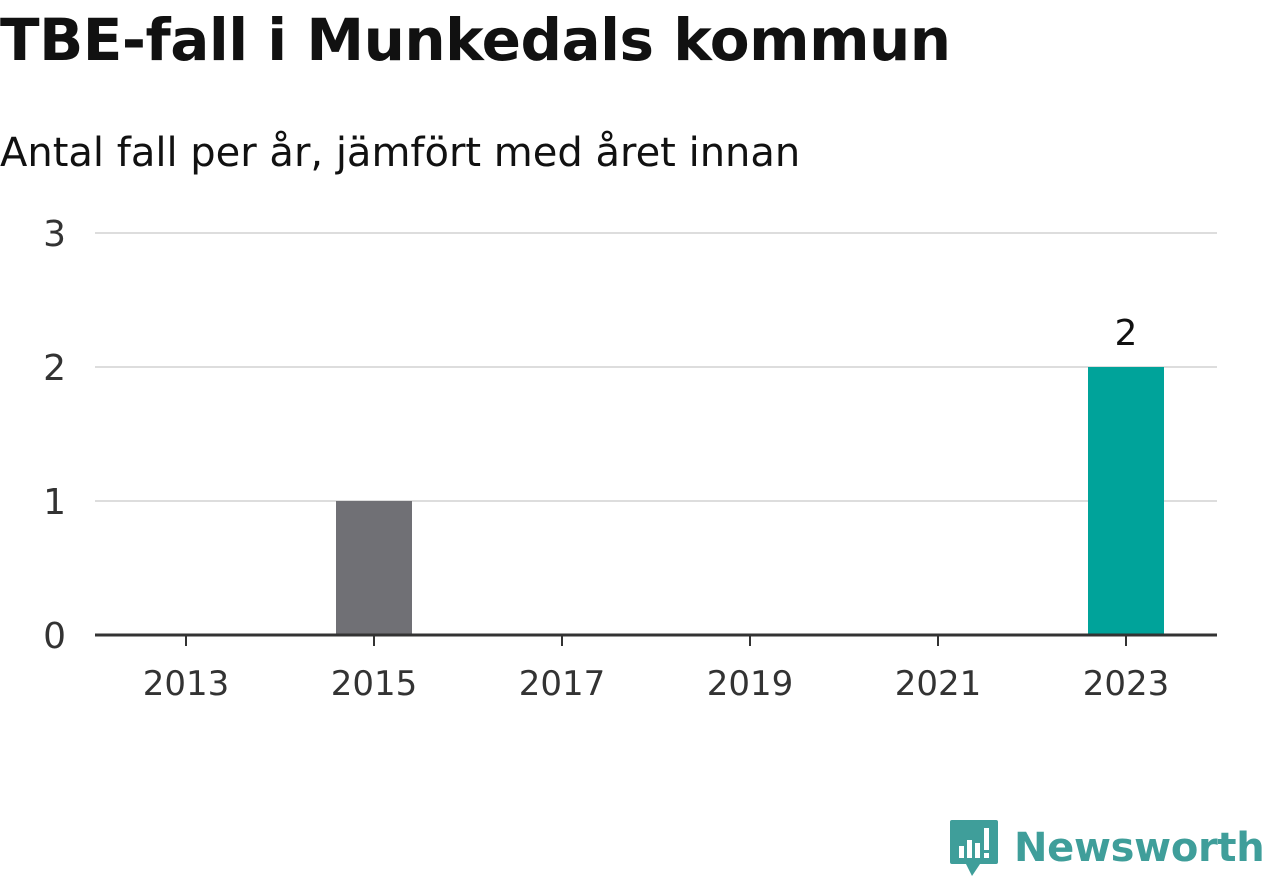 This screenshot has height=879, width=1262. I want to click on bar-2015, so click(374, 568).